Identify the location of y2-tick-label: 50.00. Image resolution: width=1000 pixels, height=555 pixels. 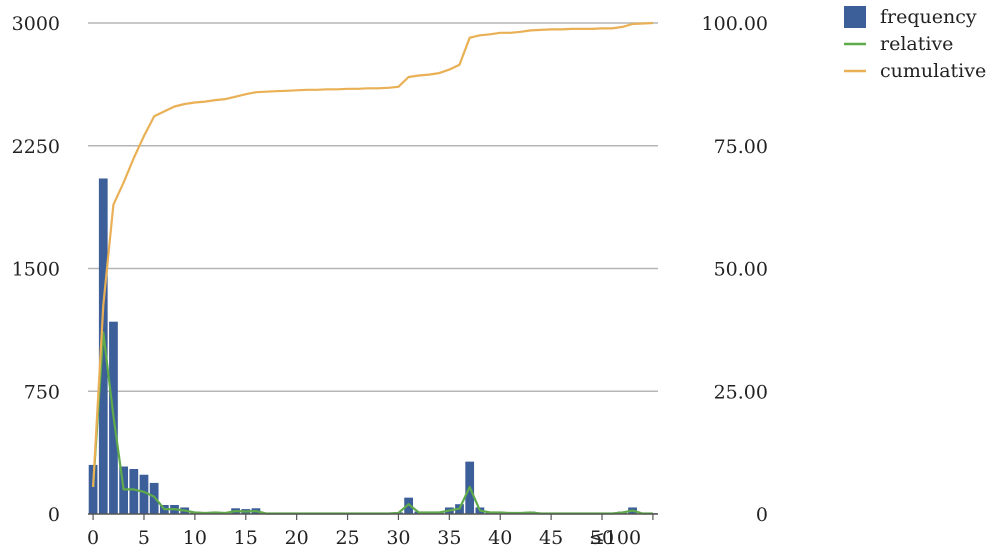
(741, 270).